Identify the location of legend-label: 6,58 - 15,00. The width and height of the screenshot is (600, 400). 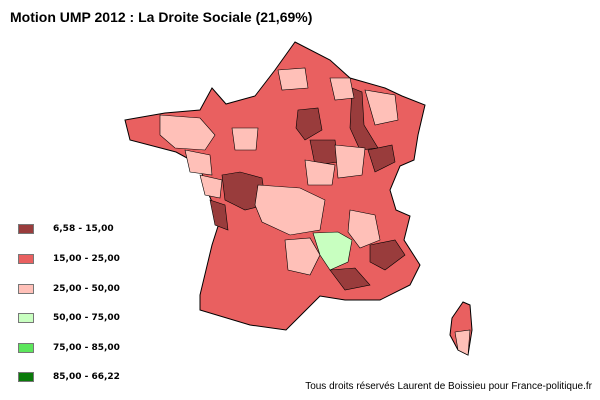
(83, 229).